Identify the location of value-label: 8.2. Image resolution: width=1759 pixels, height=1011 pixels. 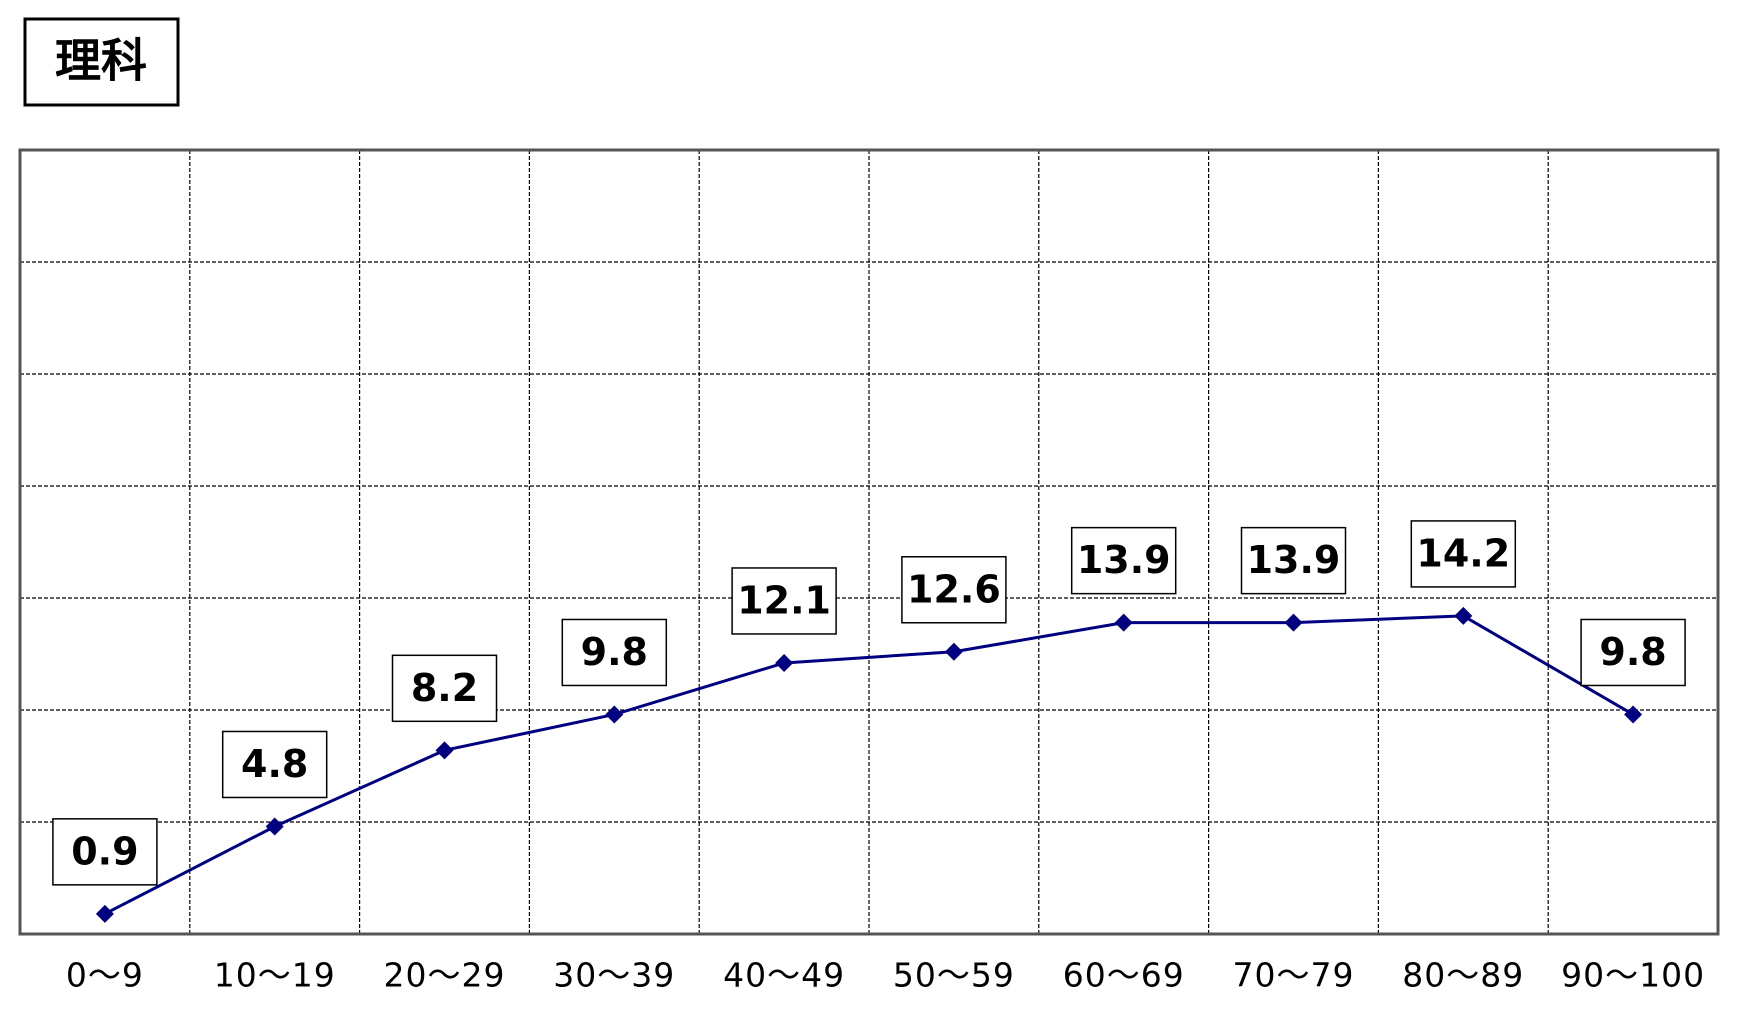
(444, 688).